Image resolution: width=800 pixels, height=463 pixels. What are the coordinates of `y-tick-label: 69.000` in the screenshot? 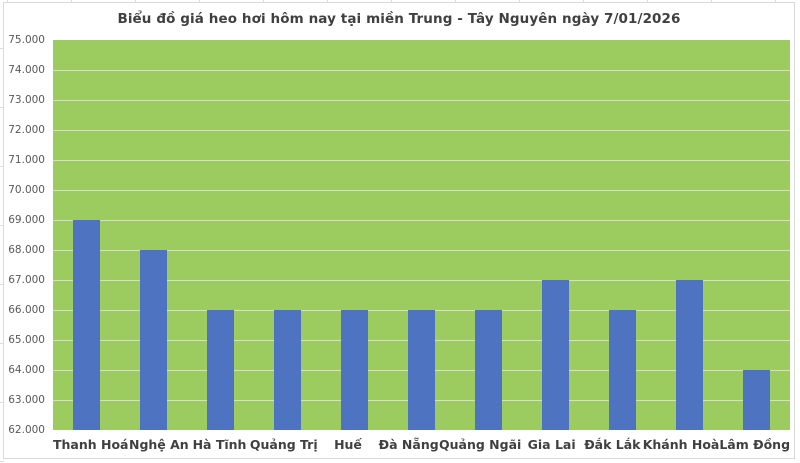 It's located at (26, 220).